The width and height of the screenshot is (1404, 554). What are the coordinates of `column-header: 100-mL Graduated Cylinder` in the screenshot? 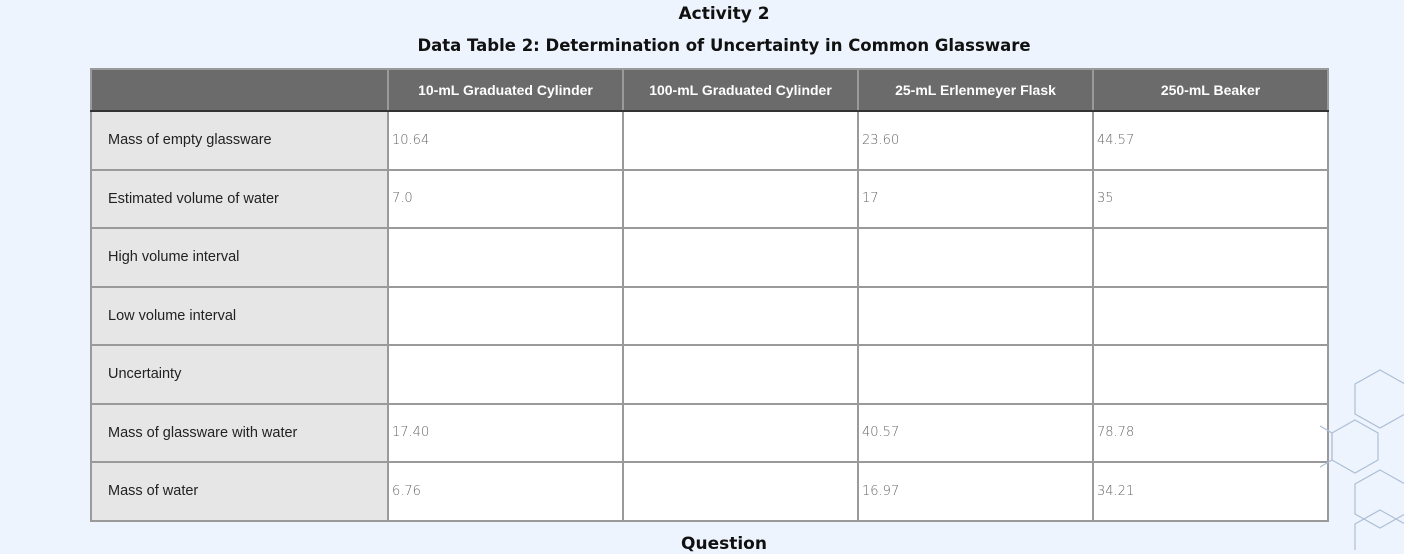 It's located at (740, 90).